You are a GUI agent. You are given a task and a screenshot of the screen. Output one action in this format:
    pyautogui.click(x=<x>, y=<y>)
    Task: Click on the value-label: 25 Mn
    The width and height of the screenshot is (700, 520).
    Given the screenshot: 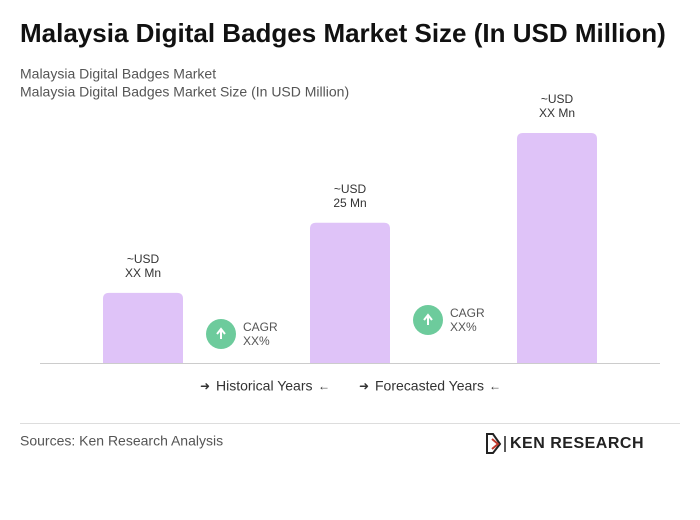 What is the action you would take?
    pyautogui.click(x=349, y=203)
    